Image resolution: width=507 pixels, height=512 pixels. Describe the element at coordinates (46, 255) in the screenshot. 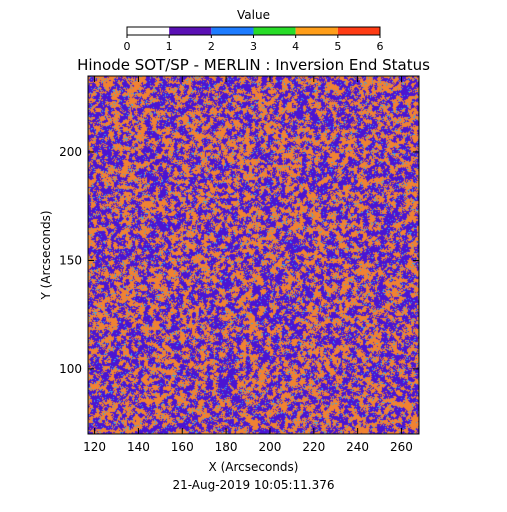

I see `y-axis-label: Y (Arcseconds)` at that location.